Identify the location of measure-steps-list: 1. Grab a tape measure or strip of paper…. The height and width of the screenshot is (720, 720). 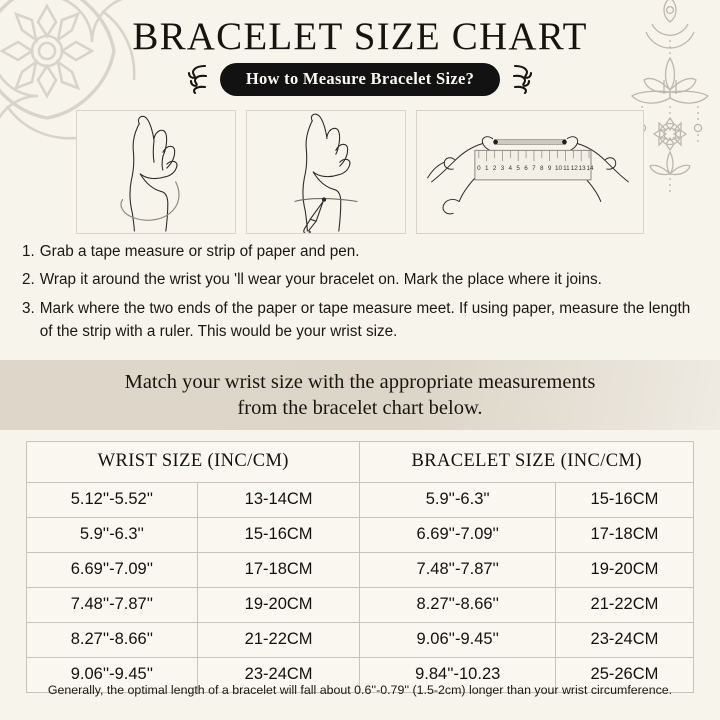
(364, 294).